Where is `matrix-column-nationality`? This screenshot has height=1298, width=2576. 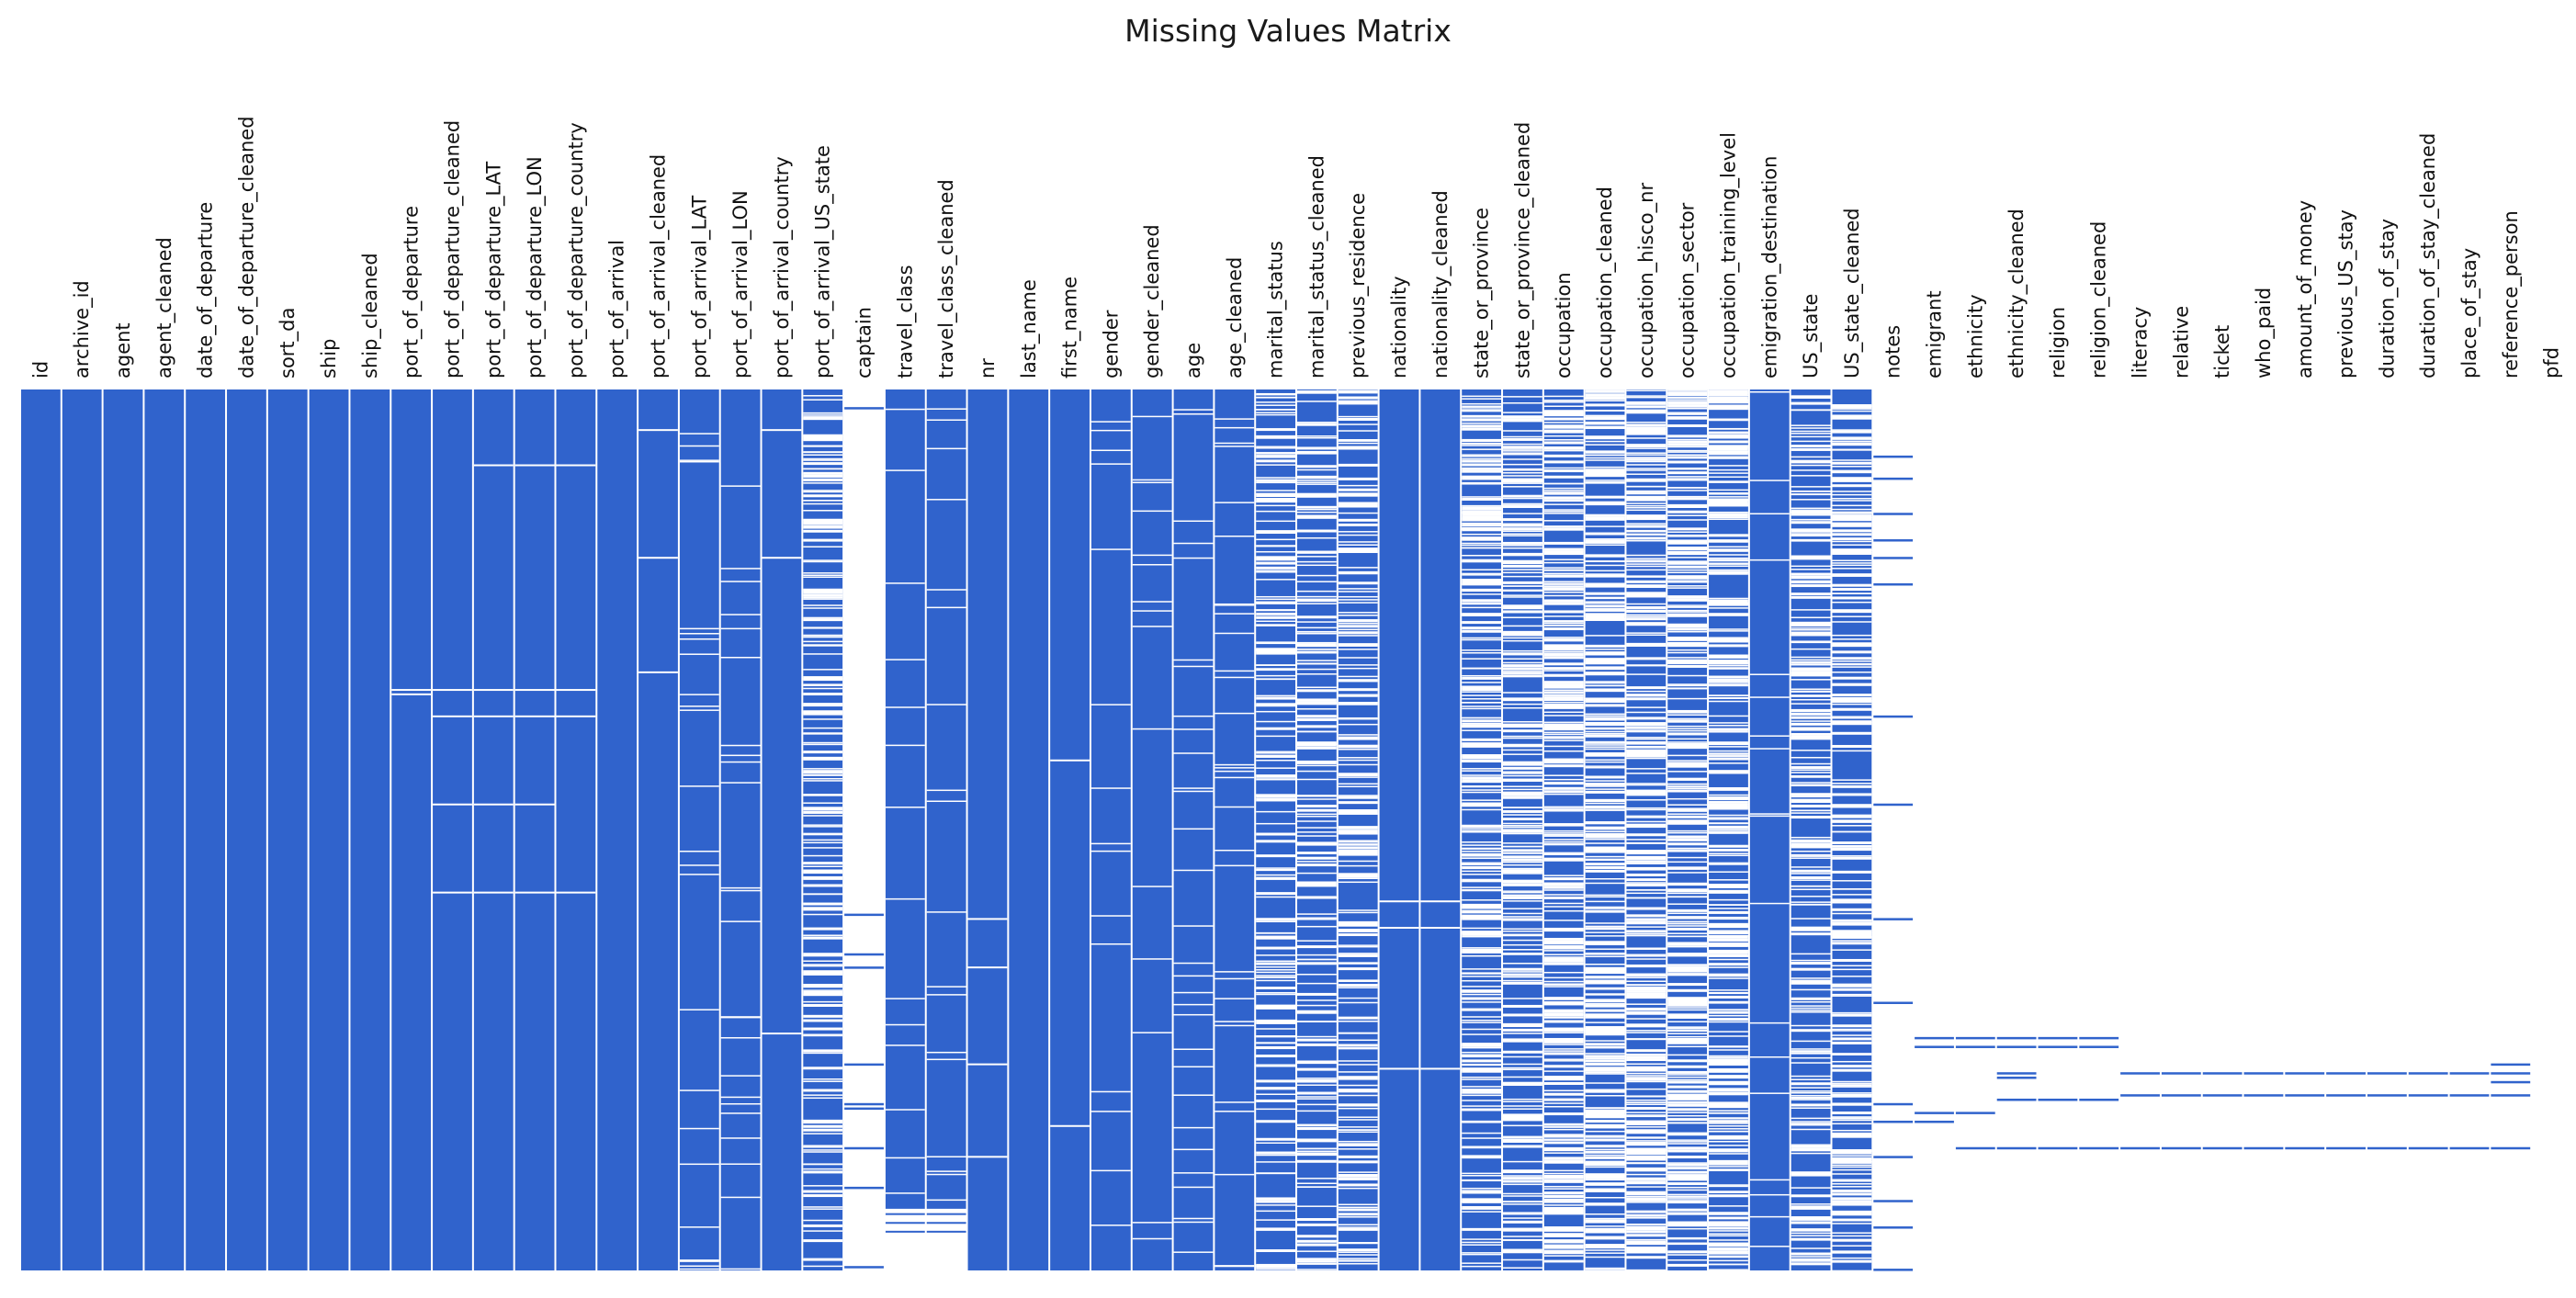 matrix-column-nationality is located at coordinates (1399, 830).